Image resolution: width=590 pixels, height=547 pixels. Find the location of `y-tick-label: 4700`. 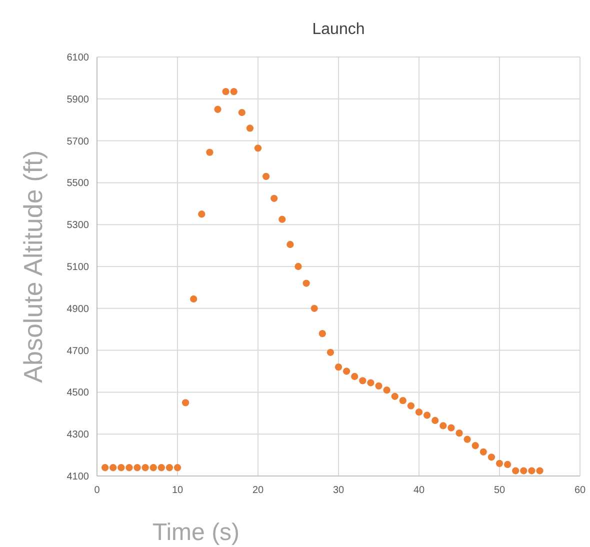

y-tick-label: 4700 is located at coordinates (78, 351).